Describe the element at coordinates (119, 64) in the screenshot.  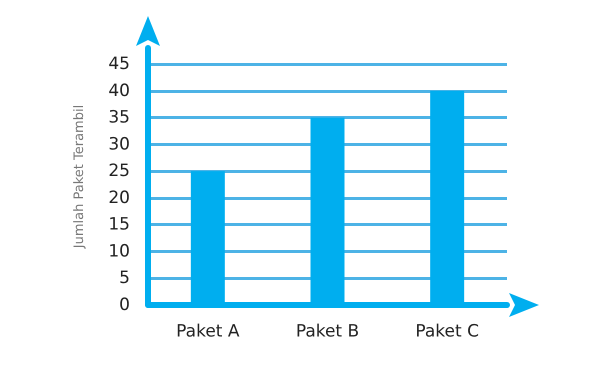
I see `y-tick-label: 45` at that location.